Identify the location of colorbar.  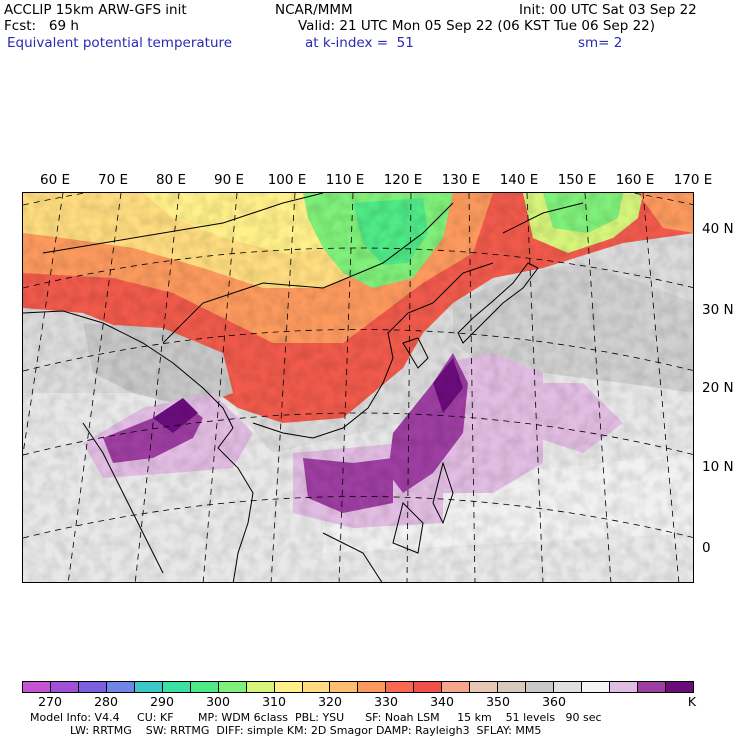
(358, 687).